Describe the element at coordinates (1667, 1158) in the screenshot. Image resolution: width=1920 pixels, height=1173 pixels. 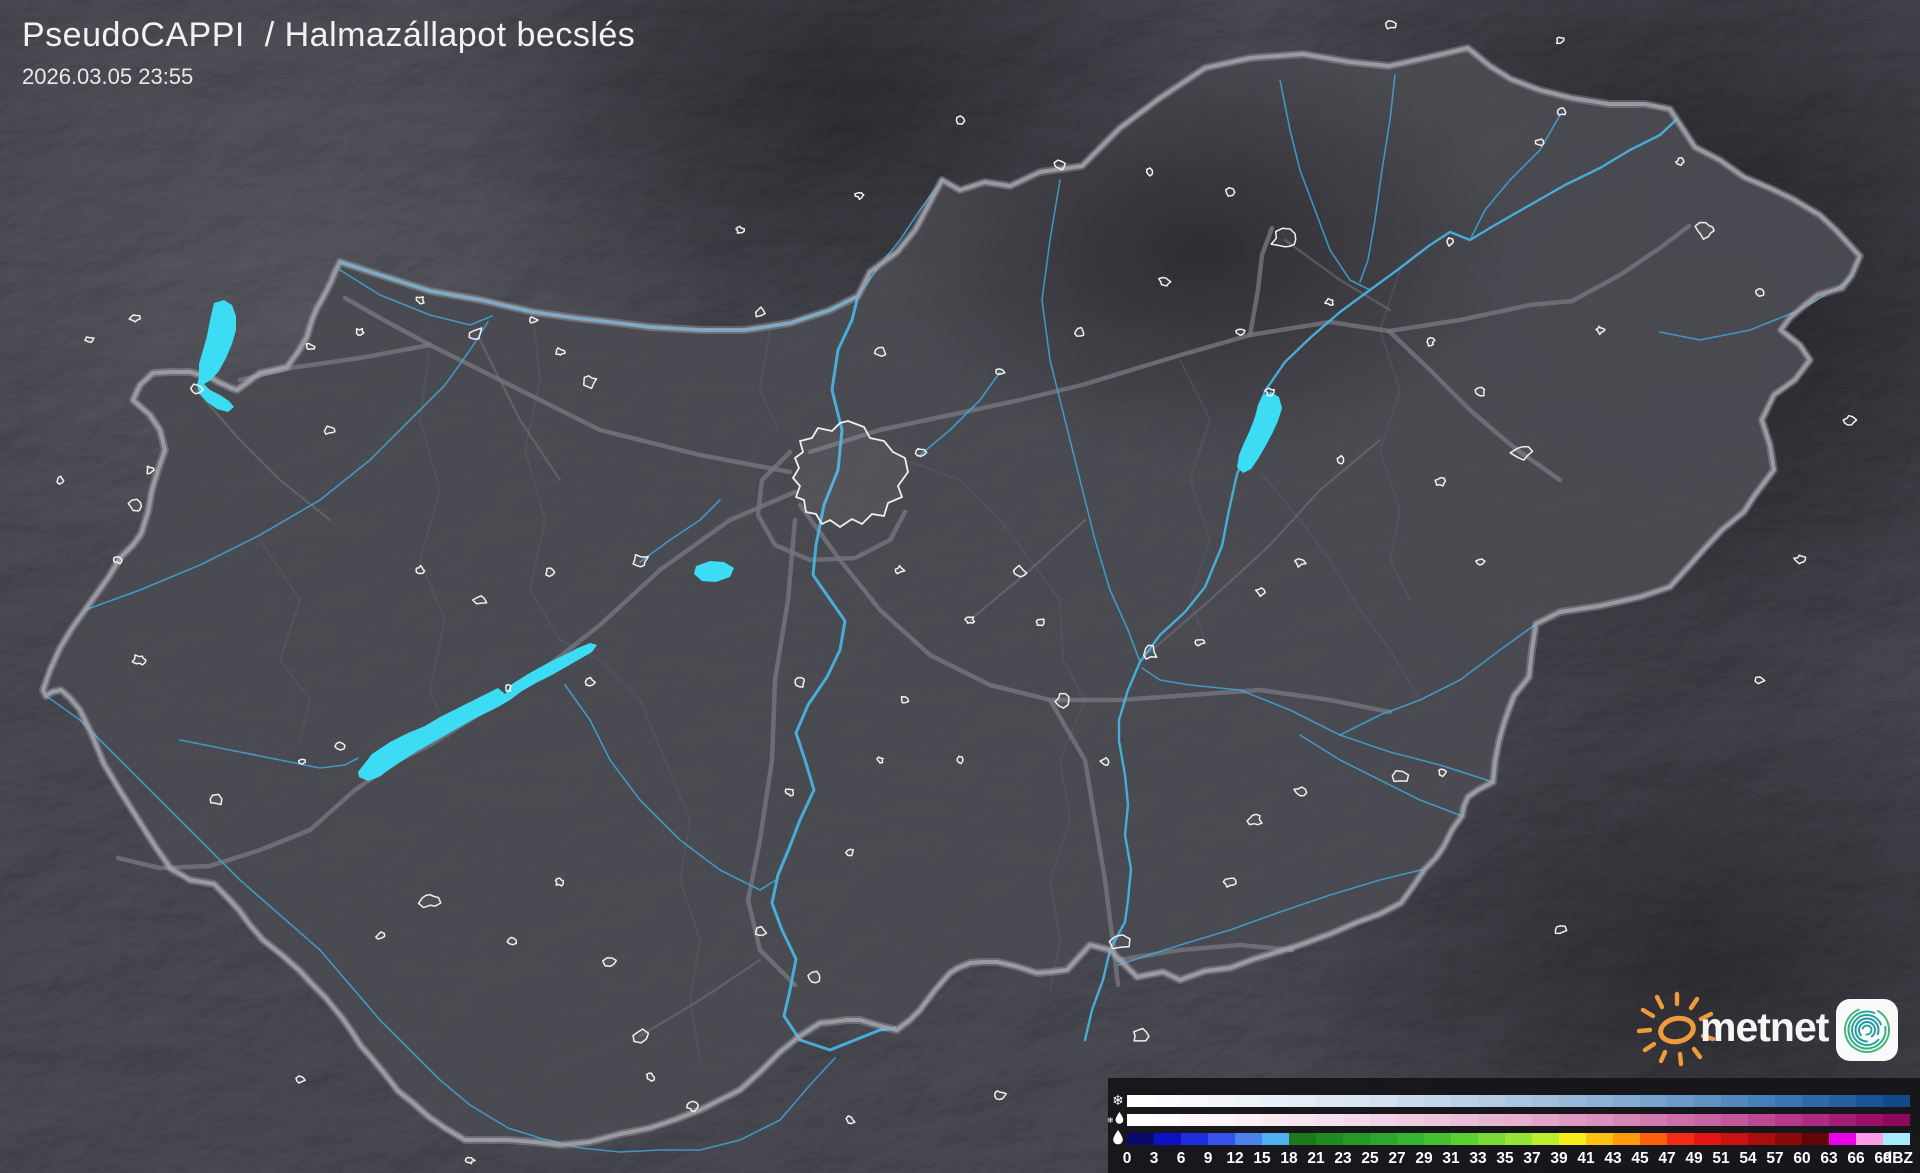
I see `legend-tick-label: 47` at that location.